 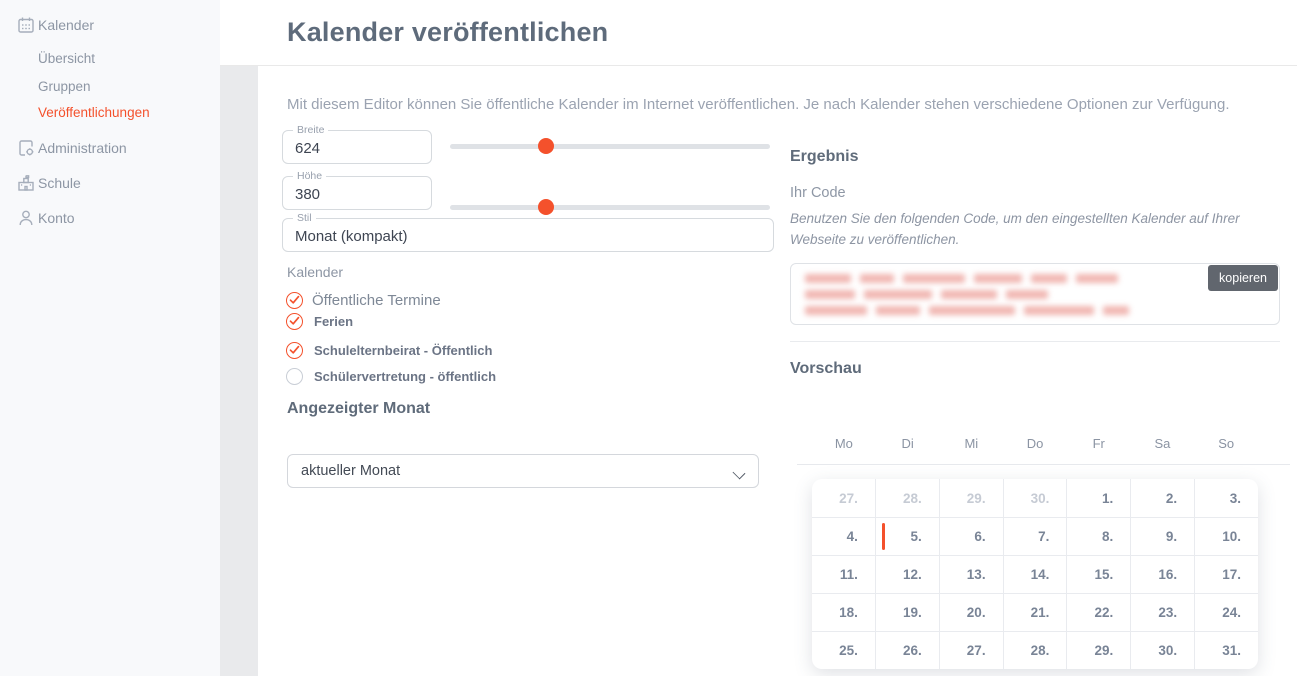 What do you see at coordinates (906, 536) in the screenshot?
I see `calendar-day-cell: 5.` at bounding box center [906, 536].